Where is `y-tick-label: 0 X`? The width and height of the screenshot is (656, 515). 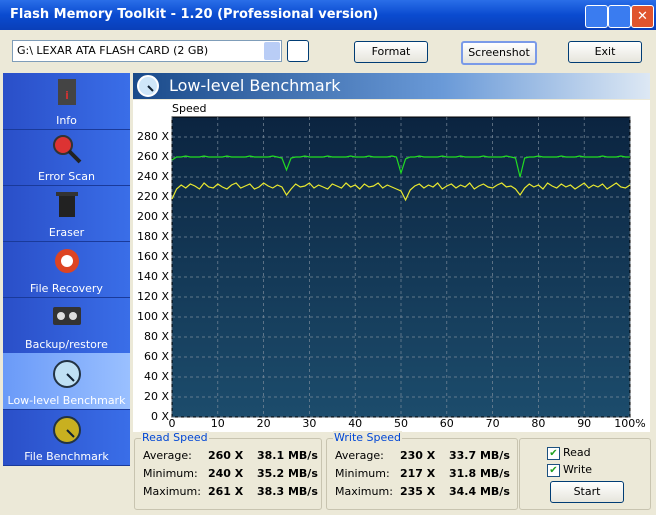
y-tick-label: 0 X is located at coordinates (160, 416).